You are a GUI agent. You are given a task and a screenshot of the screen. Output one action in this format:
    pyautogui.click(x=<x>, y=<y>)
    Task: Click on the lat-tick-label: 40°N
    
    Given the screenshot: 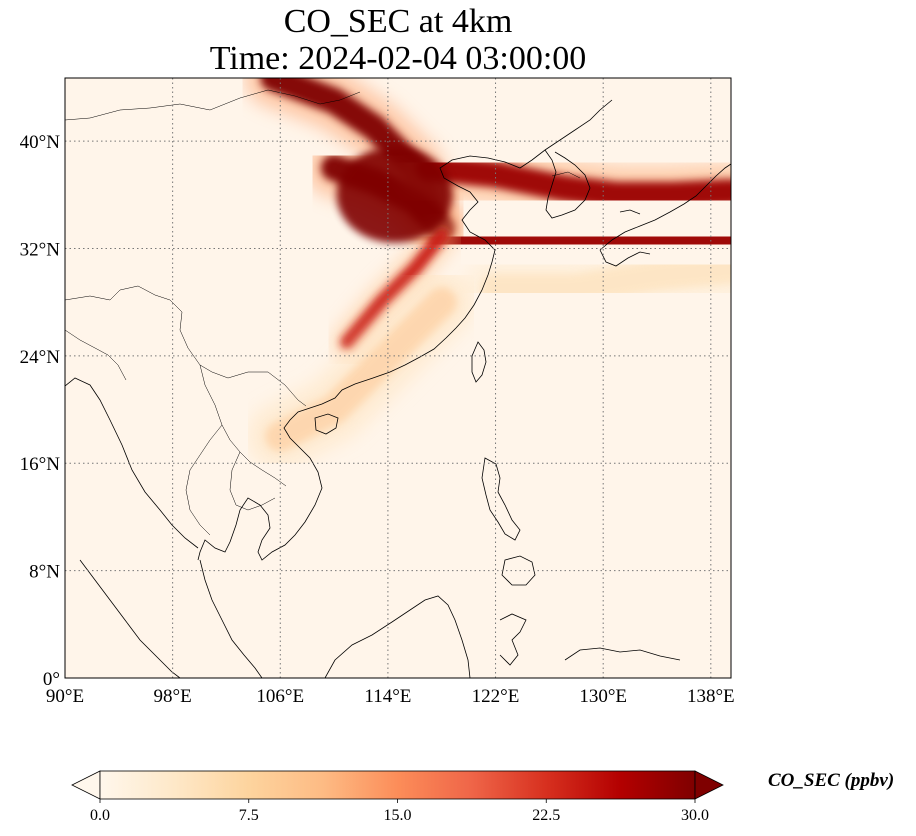 What is the action you would take?
    pyautogui.click(x=40, y=142)
    